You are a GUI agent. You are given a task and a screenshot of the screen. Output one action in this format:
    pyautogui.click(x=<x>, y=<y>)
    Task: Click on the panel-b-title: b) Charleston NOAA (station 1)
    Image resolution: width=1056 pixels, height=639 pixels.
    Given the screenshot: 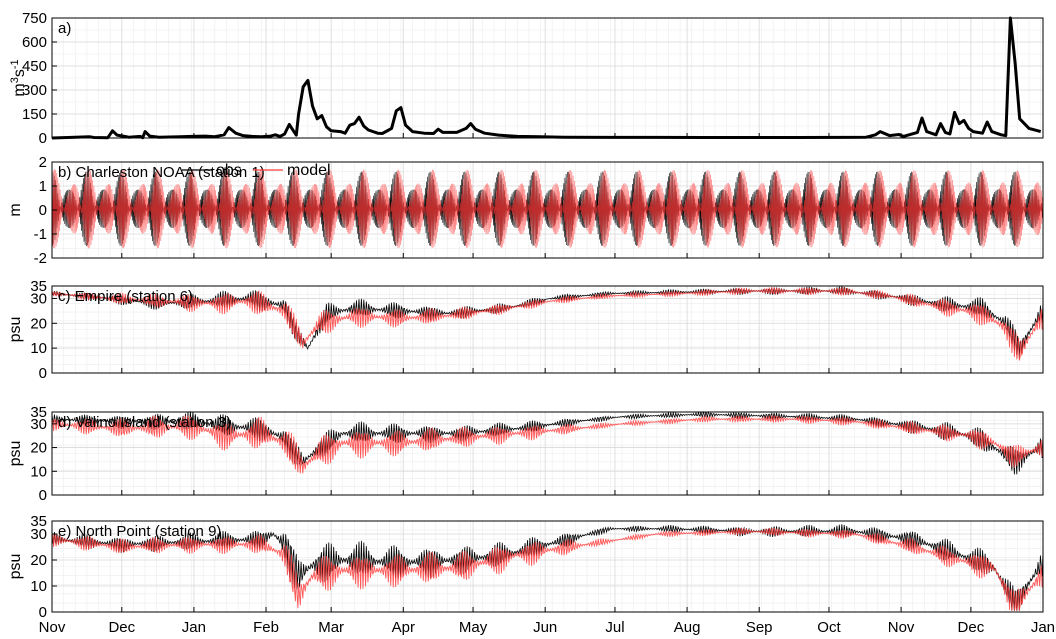 What is the action you would take?
    pyautogui.click(x=161, y=172)
    